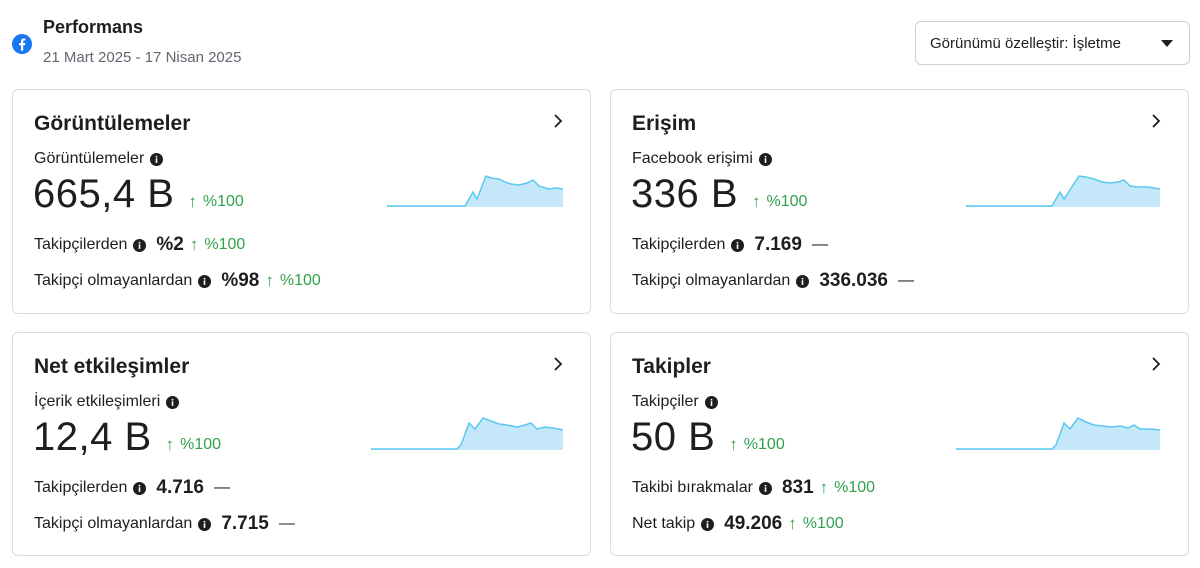  Describe the element at coordinates (664, 523) in the screenshot. I see `breakdown-label: Net takip` at that location.